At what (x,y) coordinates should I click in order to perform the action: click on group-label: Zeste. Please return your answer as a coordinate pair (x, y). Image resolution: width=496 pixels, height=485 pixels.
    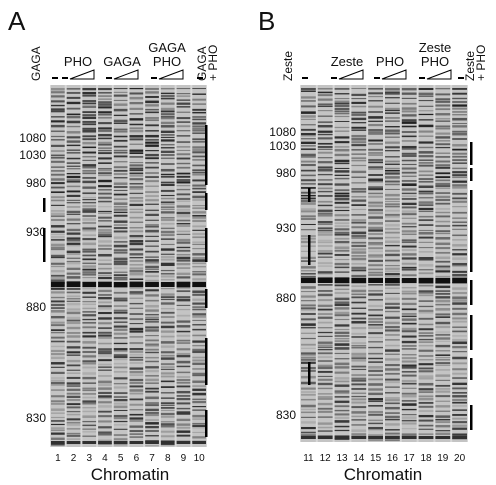
    Looking at the image, I should click on (347, 61).